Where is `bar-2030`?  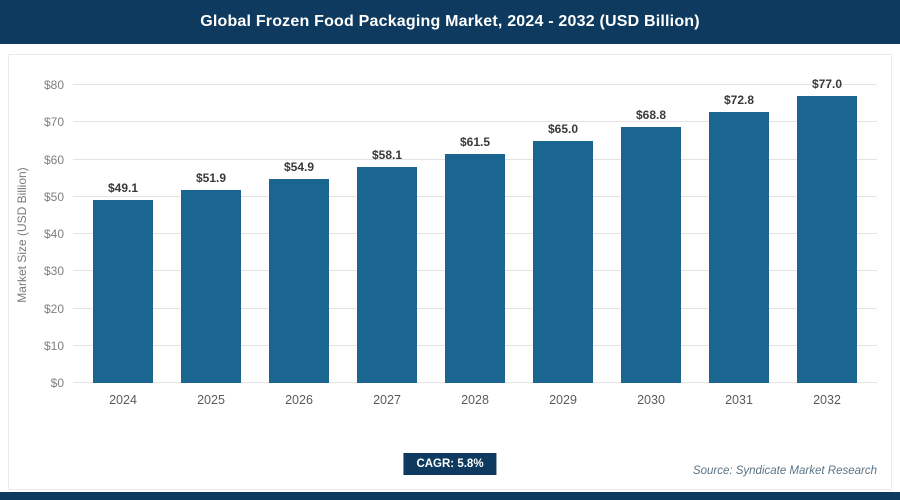
bar-2030 is located at coordinates (651, 254).